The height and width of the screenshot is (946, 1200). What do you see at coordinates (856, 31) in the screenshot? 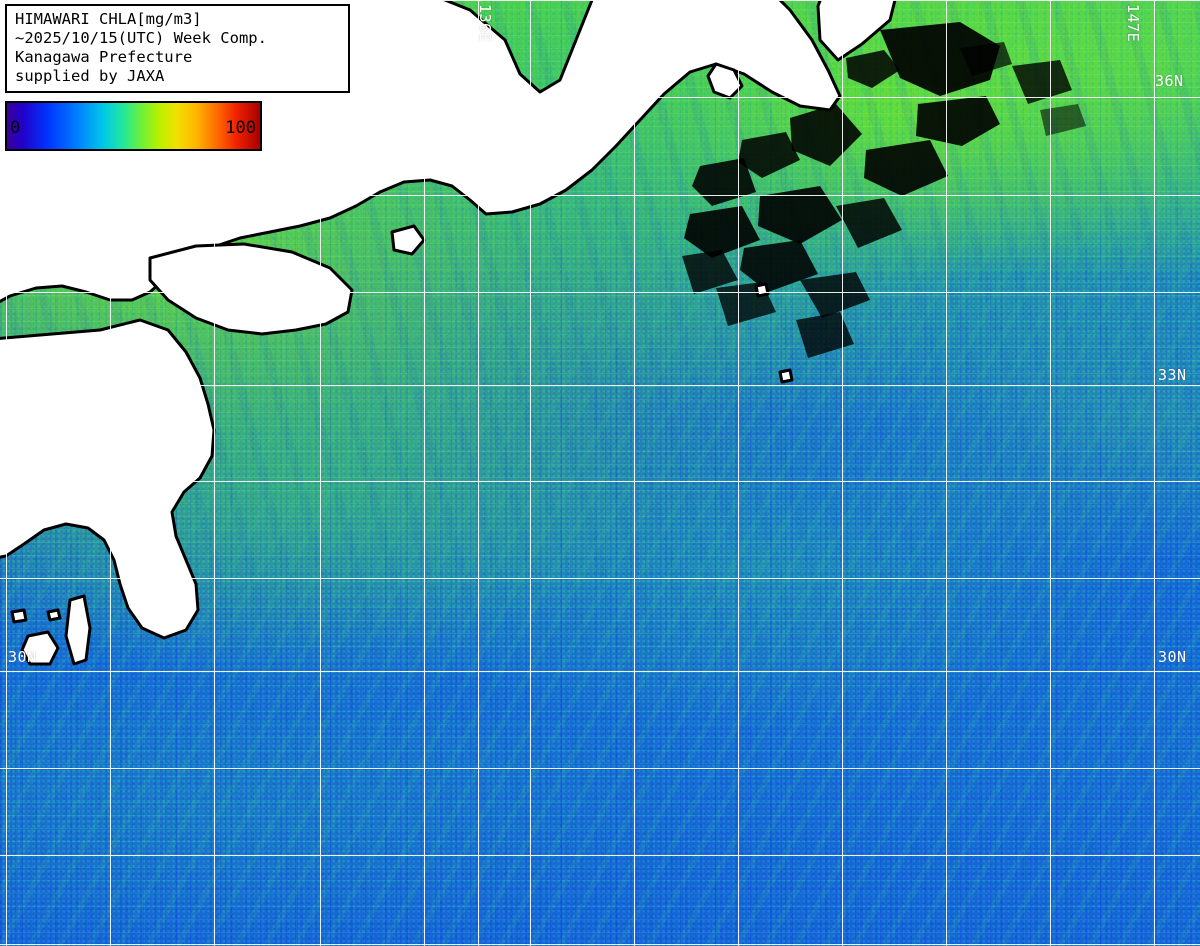
I see `tohoku-coast` at bounding box center [856, 31].